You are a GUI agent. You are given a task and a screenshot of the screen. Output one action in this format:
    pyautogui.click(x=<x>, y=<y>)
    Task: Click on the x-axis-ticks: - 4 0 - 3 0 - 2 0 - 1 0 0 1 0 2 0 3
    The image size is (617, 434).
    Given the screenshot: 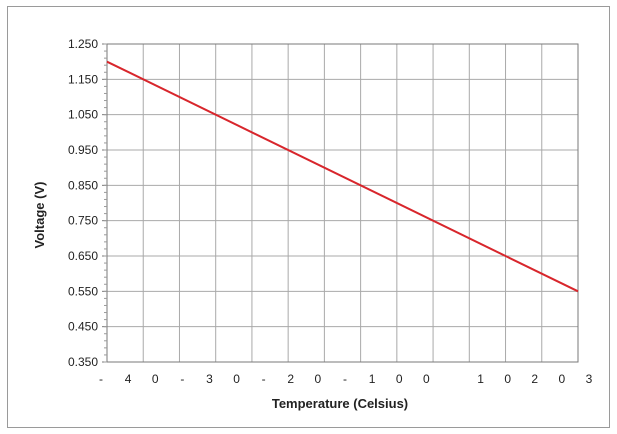 What is the action you would take?
    pyautogui.click(x=346, y=379)
    